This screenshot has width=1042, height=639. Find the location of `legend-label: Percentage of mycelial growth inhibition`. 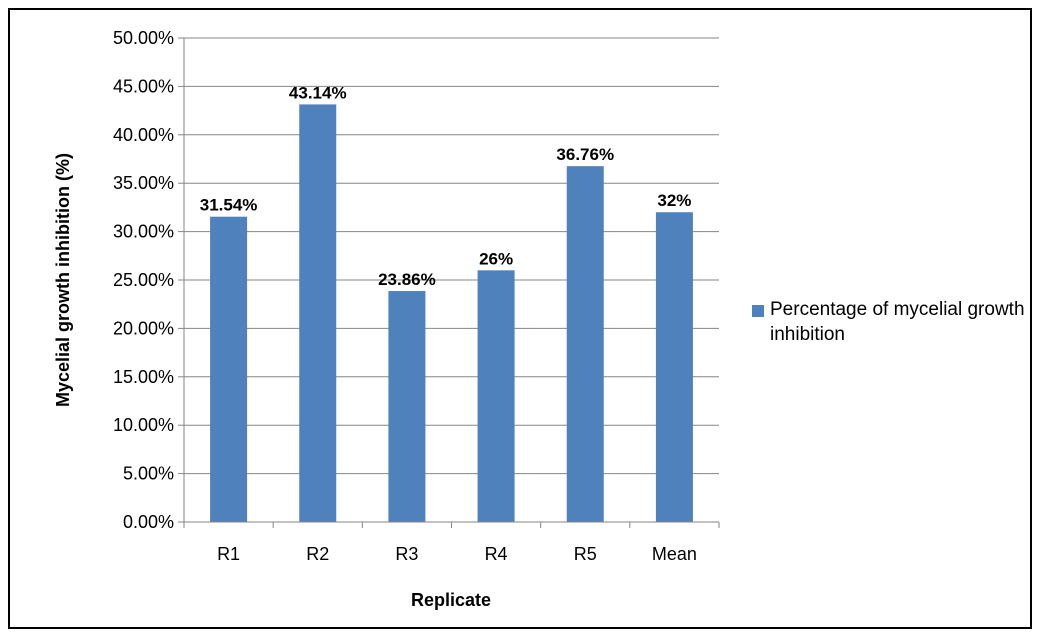

legend-label: Percentage of mycelial growth inhibition is located at coordinates (897, 322).